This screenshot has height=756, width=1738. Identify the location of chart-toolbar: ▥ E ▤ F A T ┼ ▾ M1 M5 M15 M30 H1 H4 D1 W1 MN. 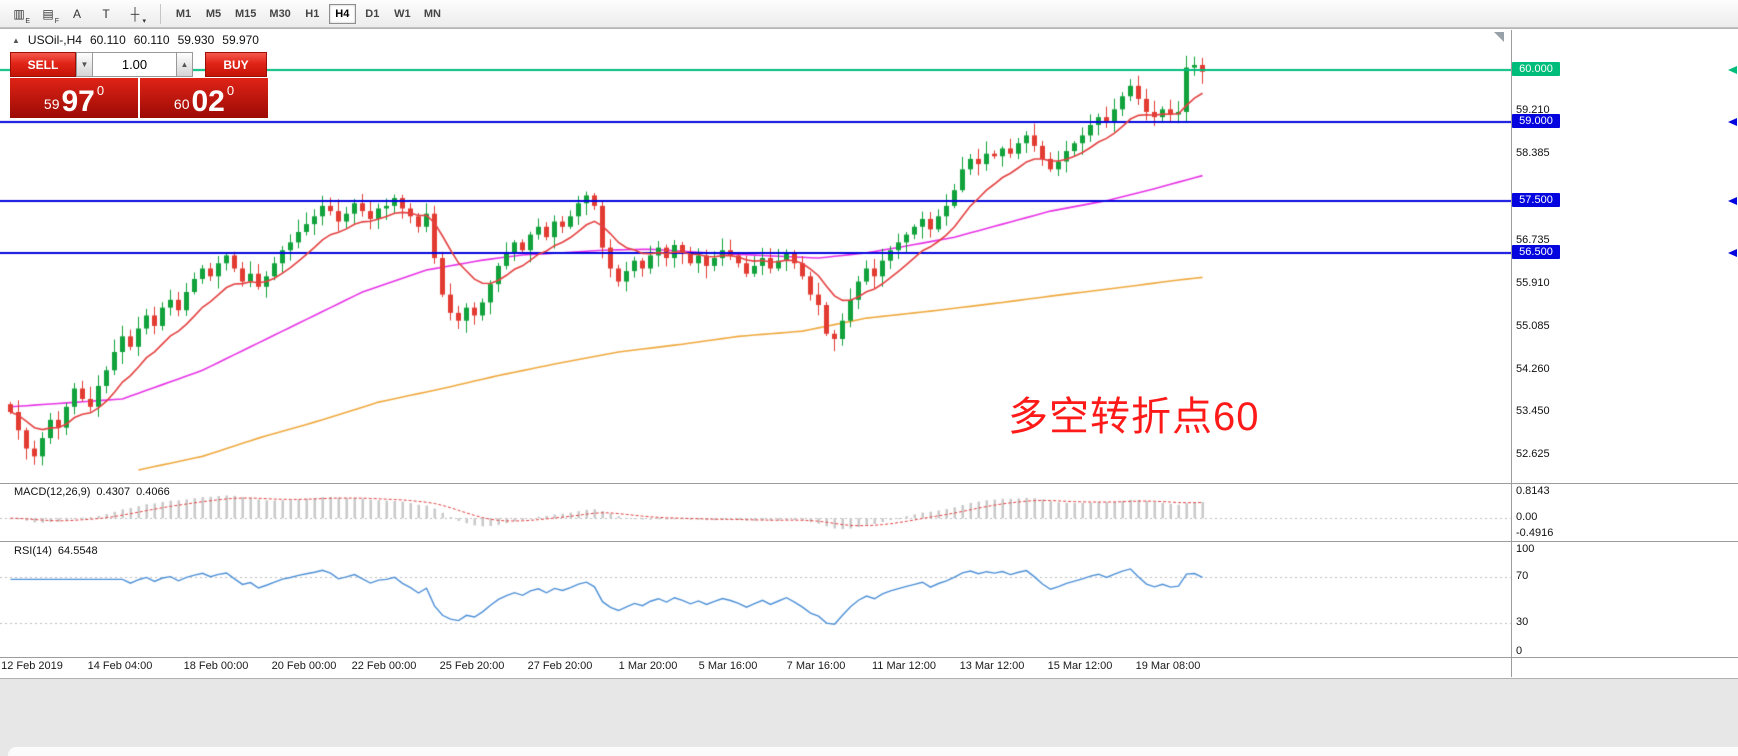
(869, 14).